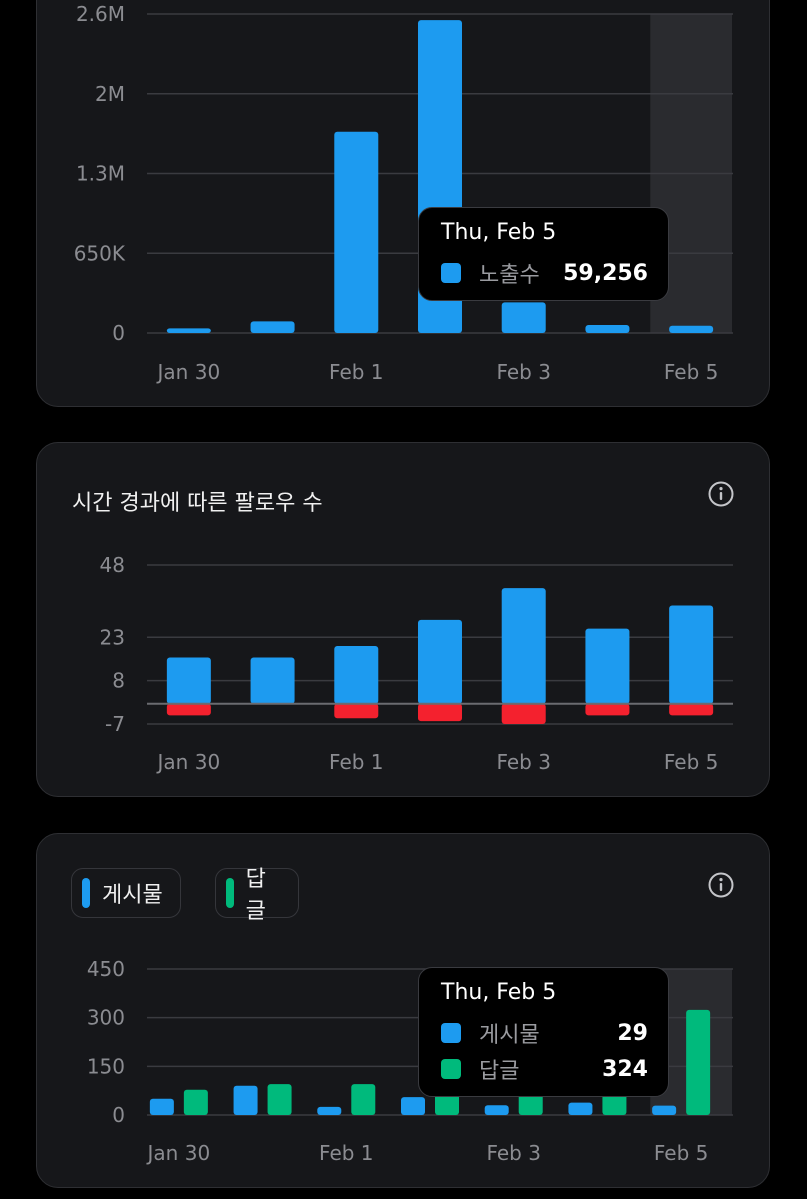 The height and width of the screenshot is (1199, 807). I want to click on legend-toggle-replies: 답글, so click(257, 895).